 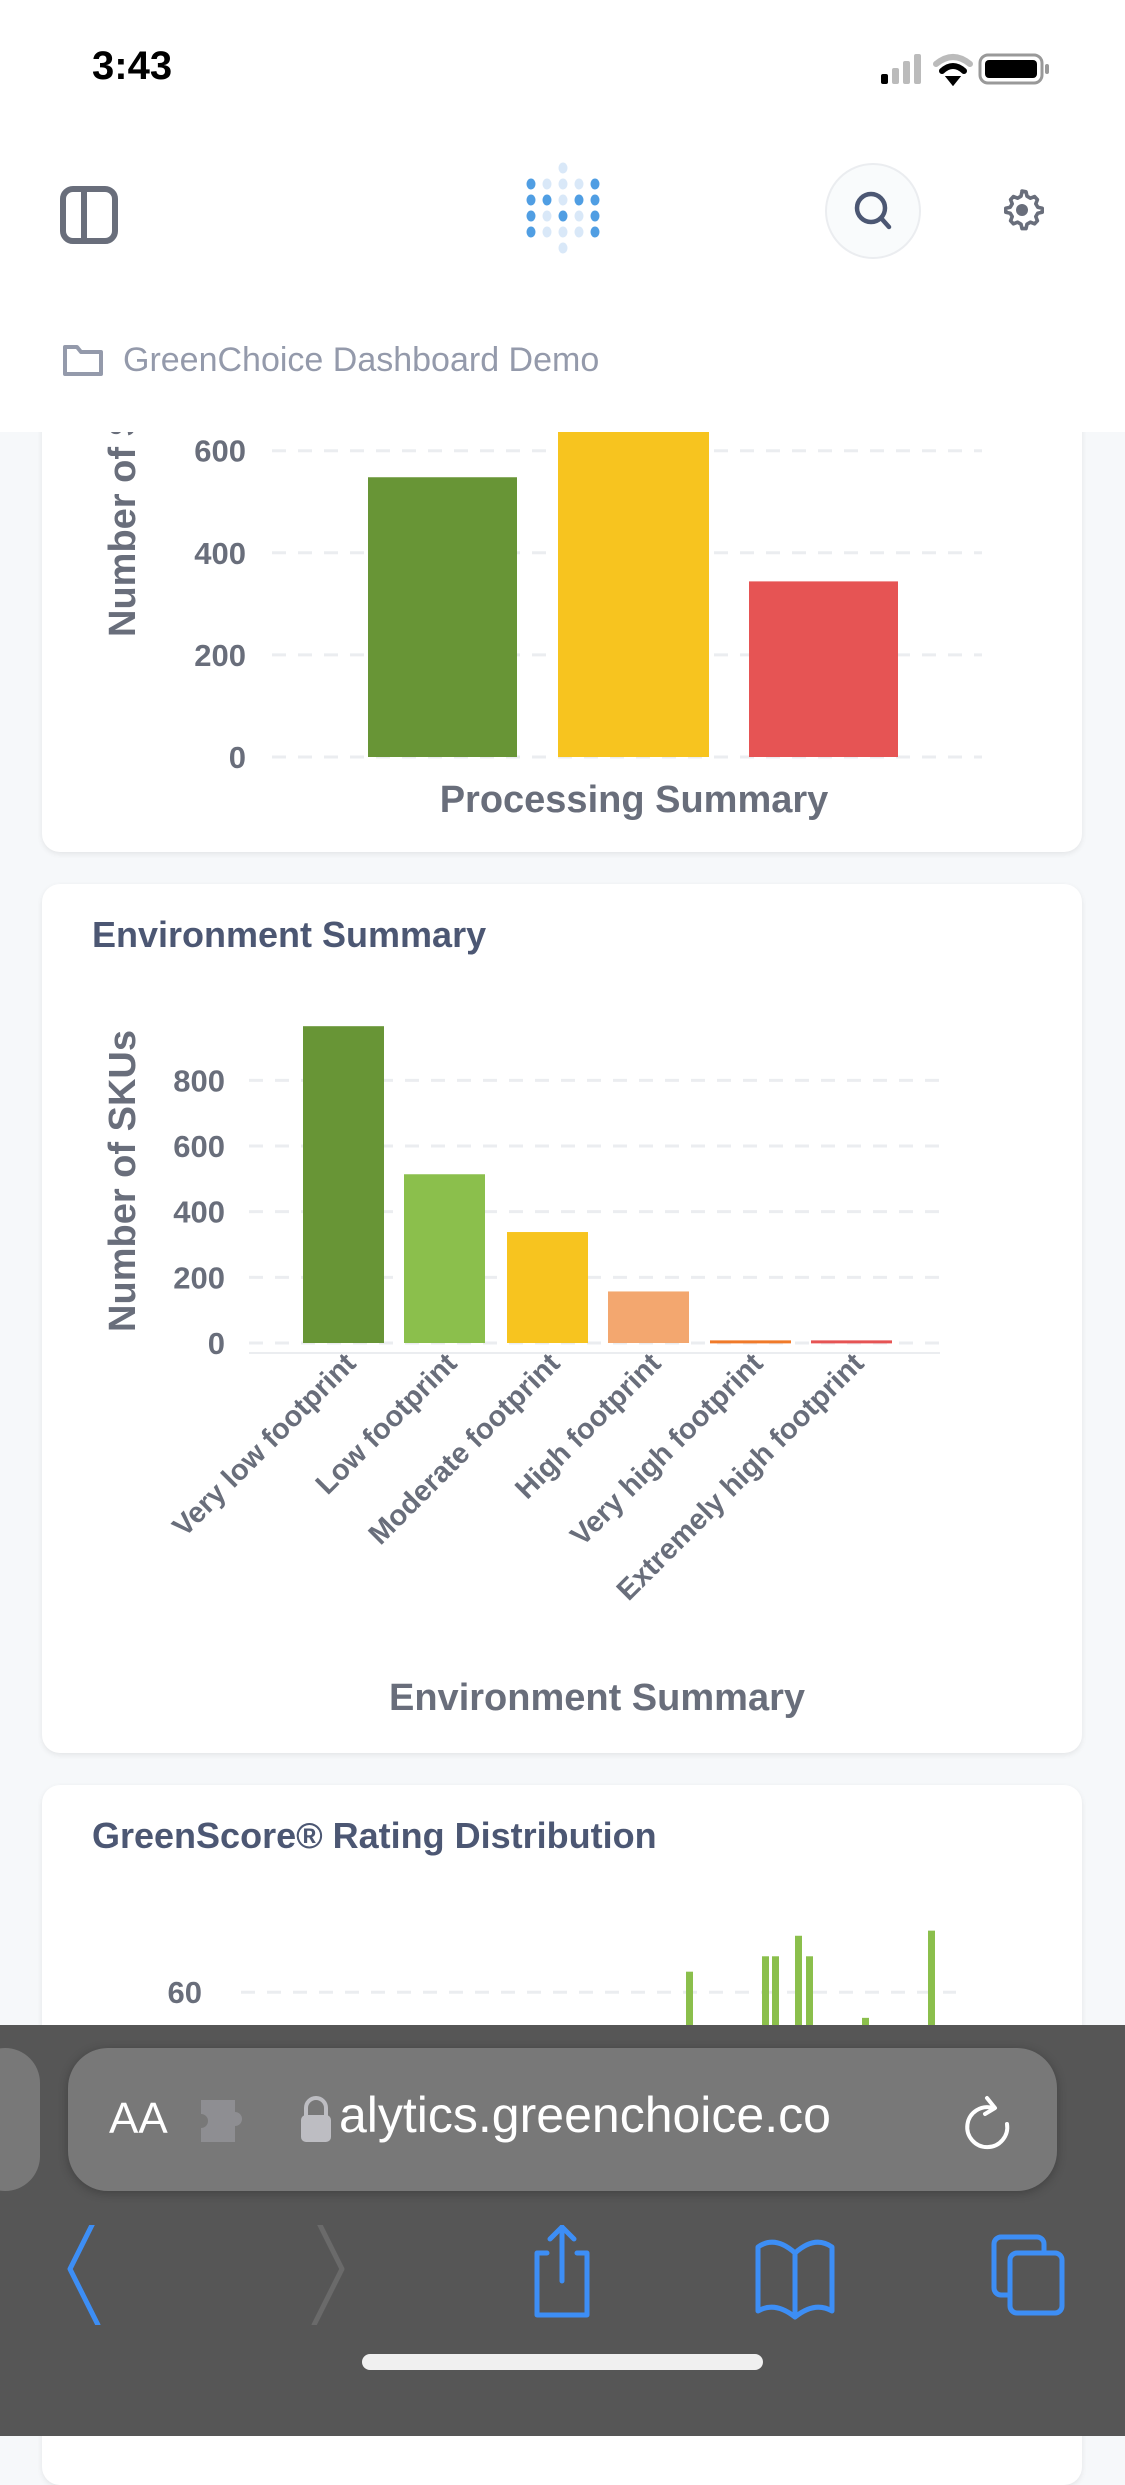 What do you see at coordinates (585, 2115) in the screenshot?
I see `url-text: alytics.greenchoice.co` at bounding box center [585, 2115].